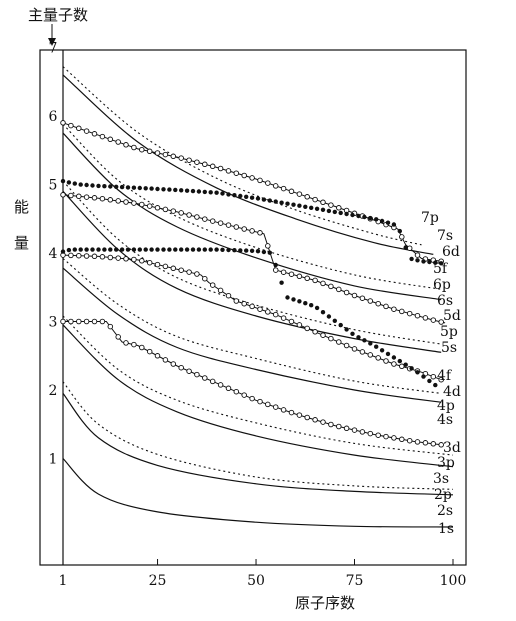 This screenshot has width=516, height=621. What do you see at coordinates (445, 376) in the screenshot?
I see `orbital-label-4f: 4f` at bounding box center [445, 376].